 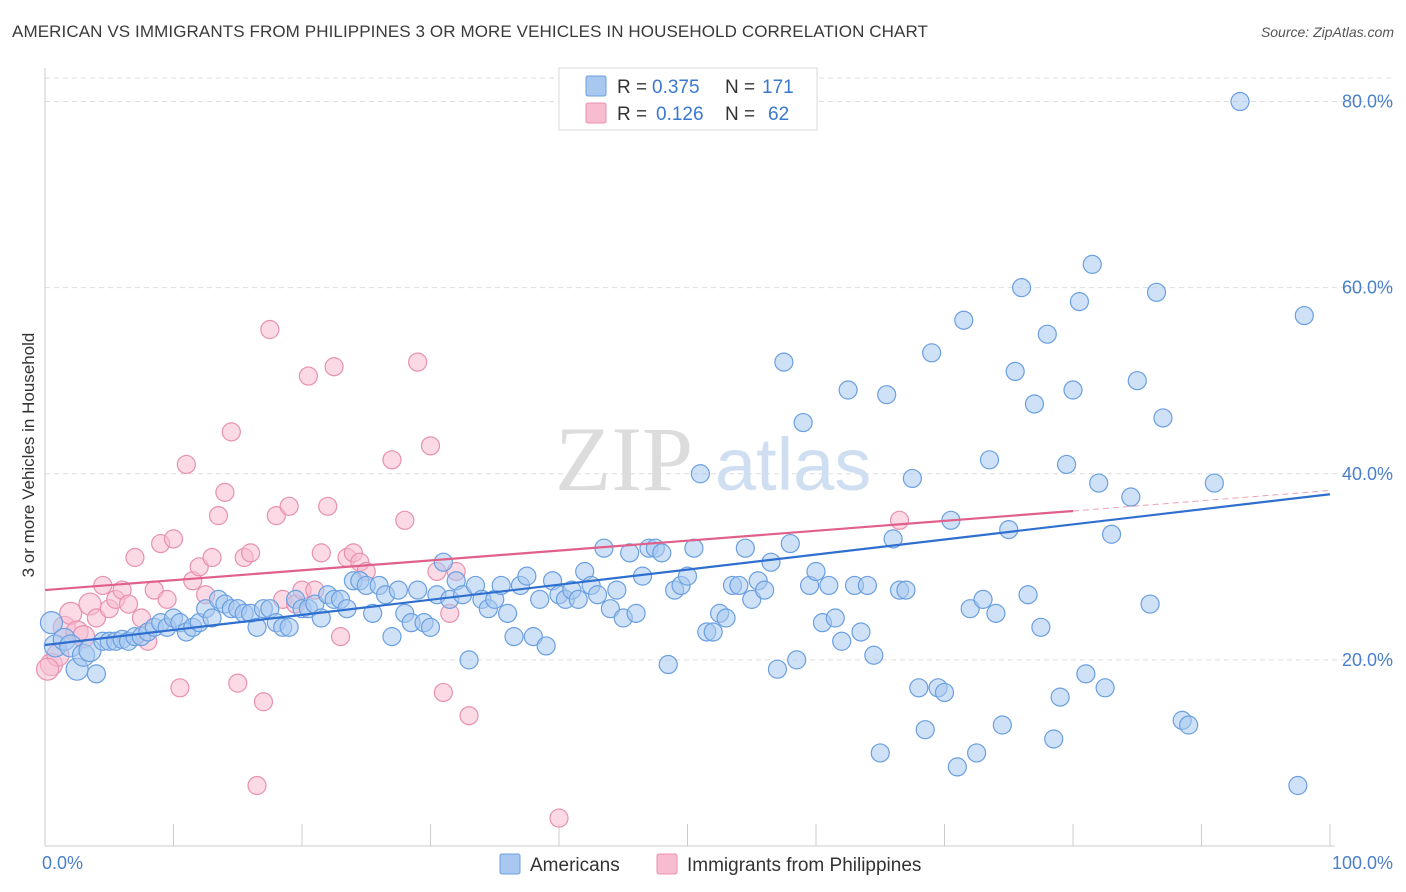 What do you see at coordinates (1201, 501) in the screenshot?
I see `trend-line-philippines-extension` at bounding box center [1201, 501].